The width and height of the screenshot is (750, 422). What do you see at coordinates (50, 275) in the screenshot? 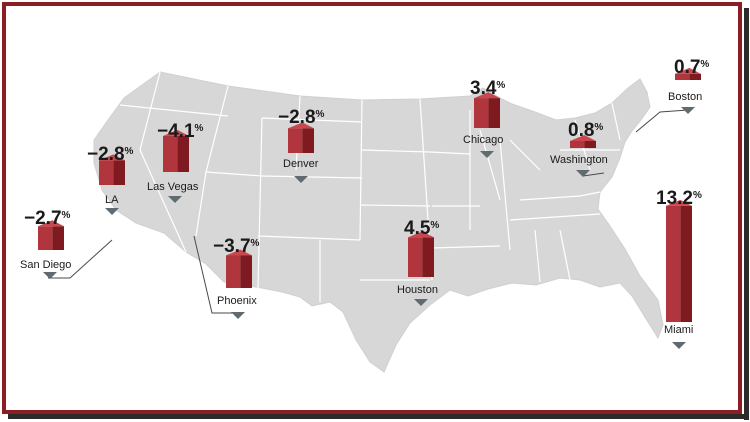
I see `marker-san-diego` at bounding box center [50, 275].